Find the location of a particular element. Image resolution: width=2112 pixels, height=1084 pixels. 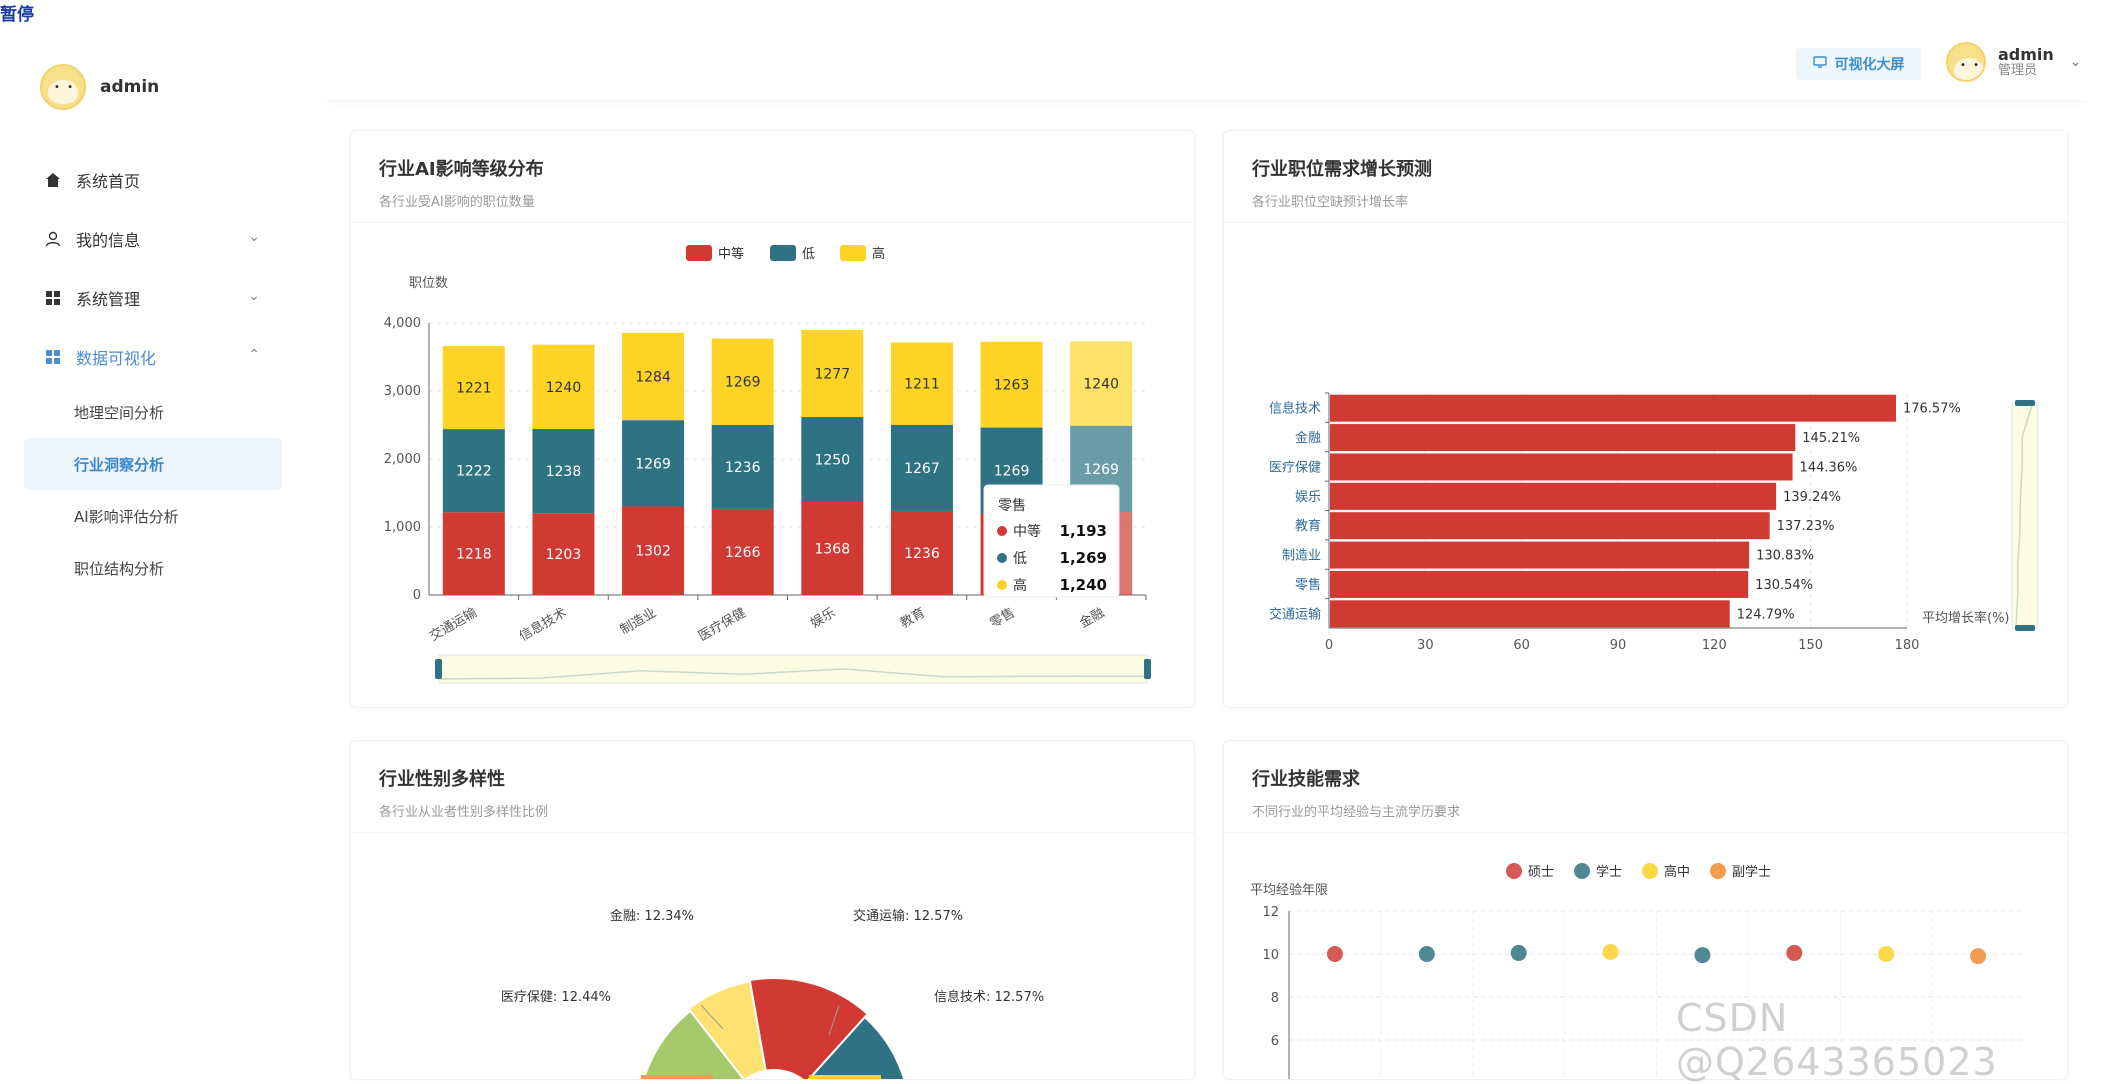

x-tick-label: 娱乐 is located at coordinates (823, 618).